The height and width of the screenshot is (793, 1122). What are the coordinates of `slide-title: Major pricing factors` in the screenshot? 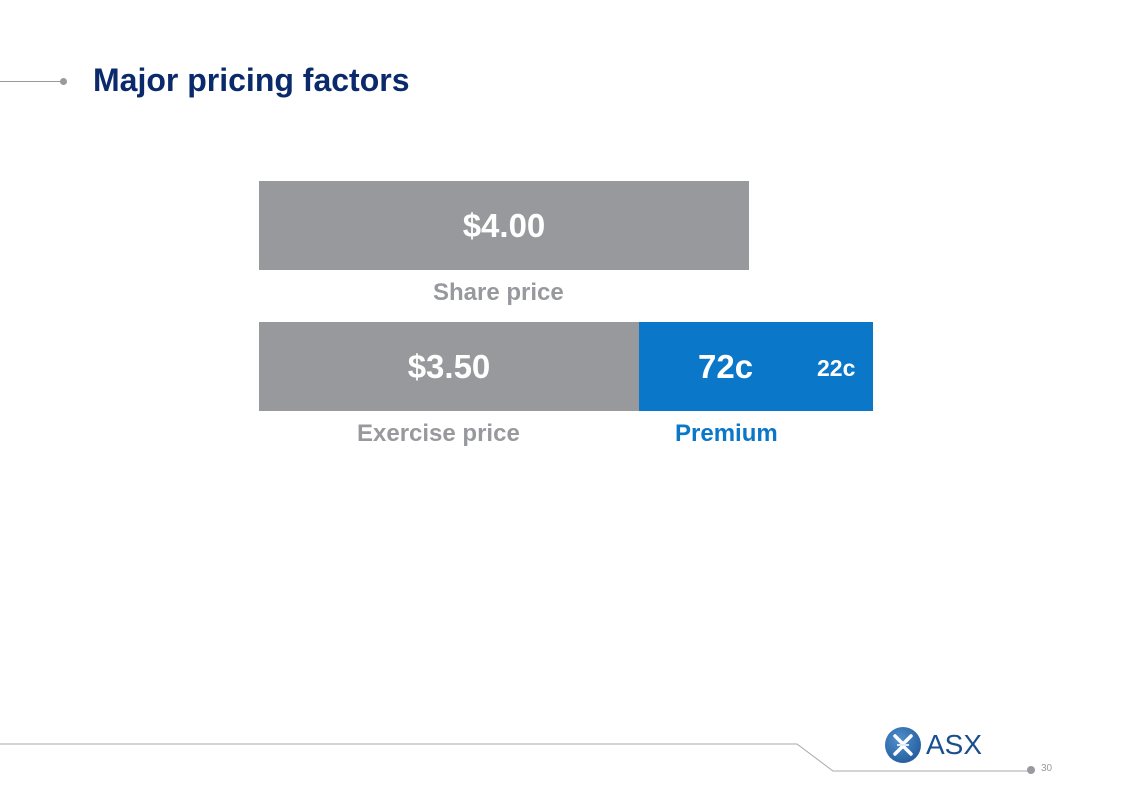 It's located at (251, 80).